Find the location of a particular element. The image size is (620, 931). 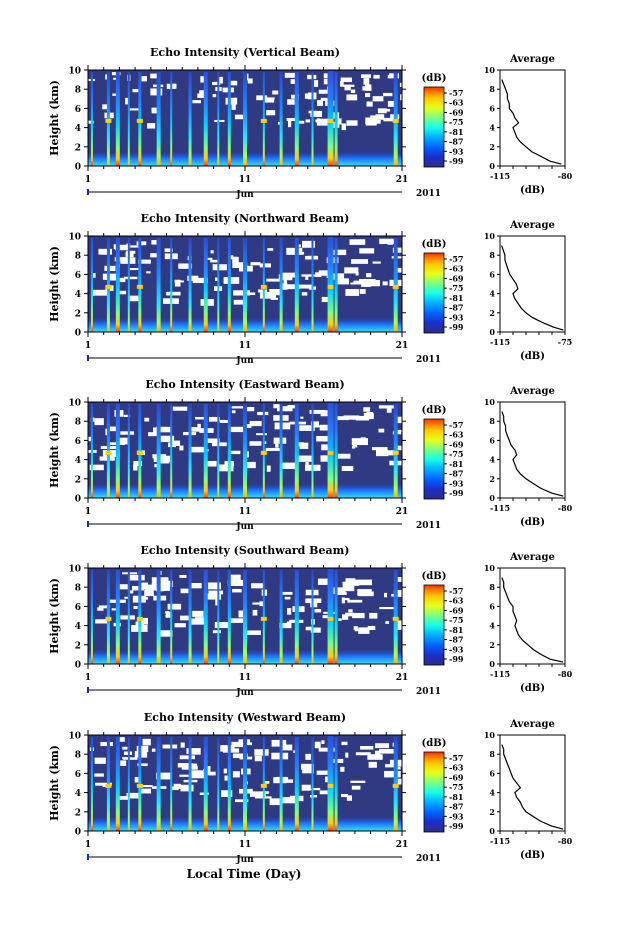

month-label: Jun is located at coordinates (244, 195).